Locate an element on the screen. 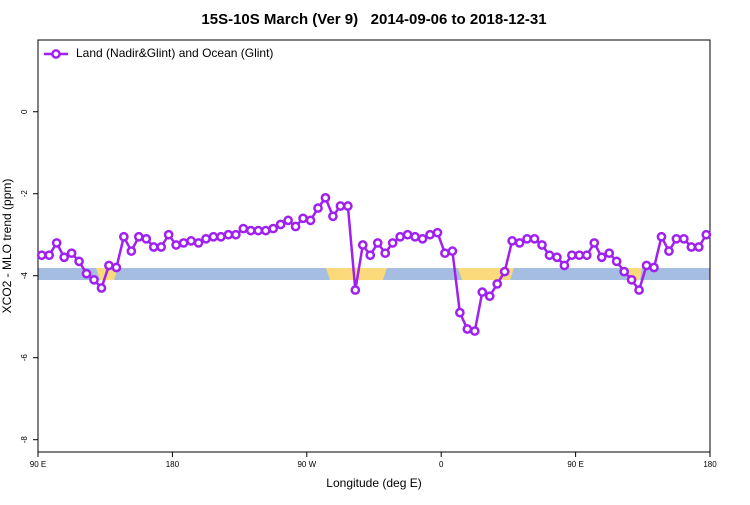 Image resolution: width=750 pixels, height=505 pixels. legend-label: Land (Nadir&Glint) and Ocean (Glint) is located at coordinates (174, 53).